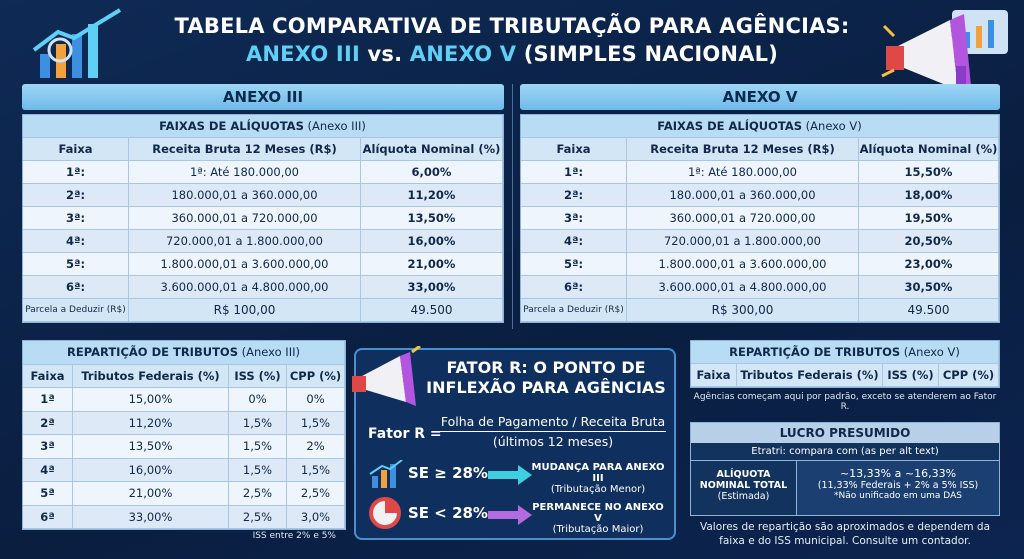  Describe the element at coordinates (384, 54) in the screenshot. I see `title-part: vs.` at that location.